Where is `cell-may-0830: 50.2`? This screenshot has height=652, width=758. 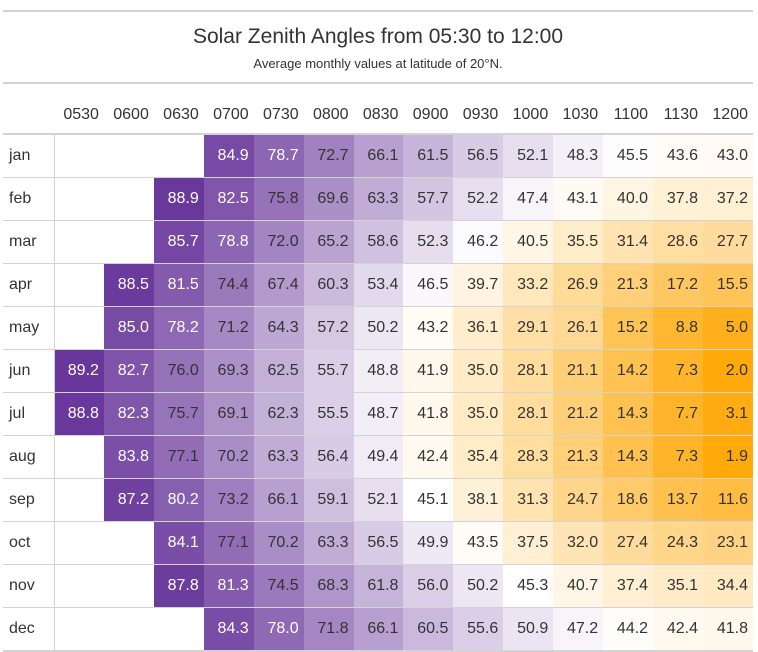 cell-may-0830: 50.2 is located at coordinates (378, 328).